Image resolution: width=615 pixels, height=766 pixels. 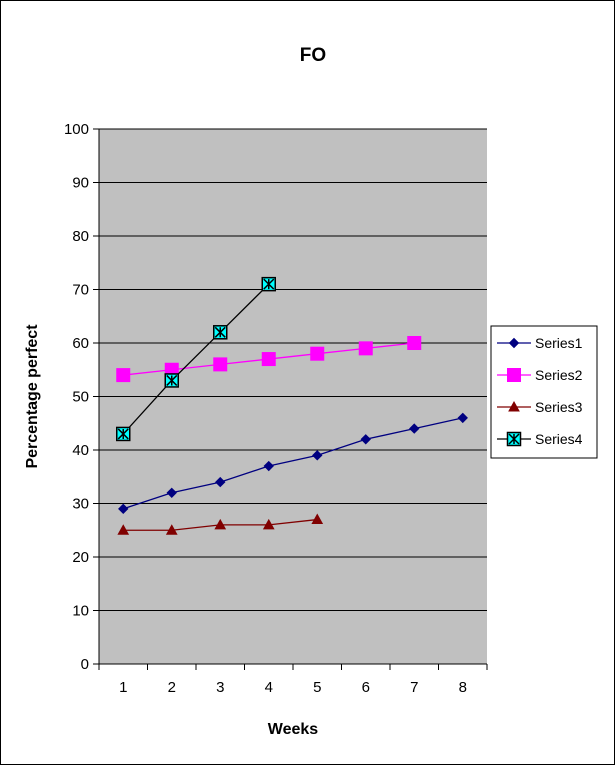 What do you see at coordinates (80, 557) in the screenshot?
I see `y-tick-label: 20` at bounding box center [80, 557].